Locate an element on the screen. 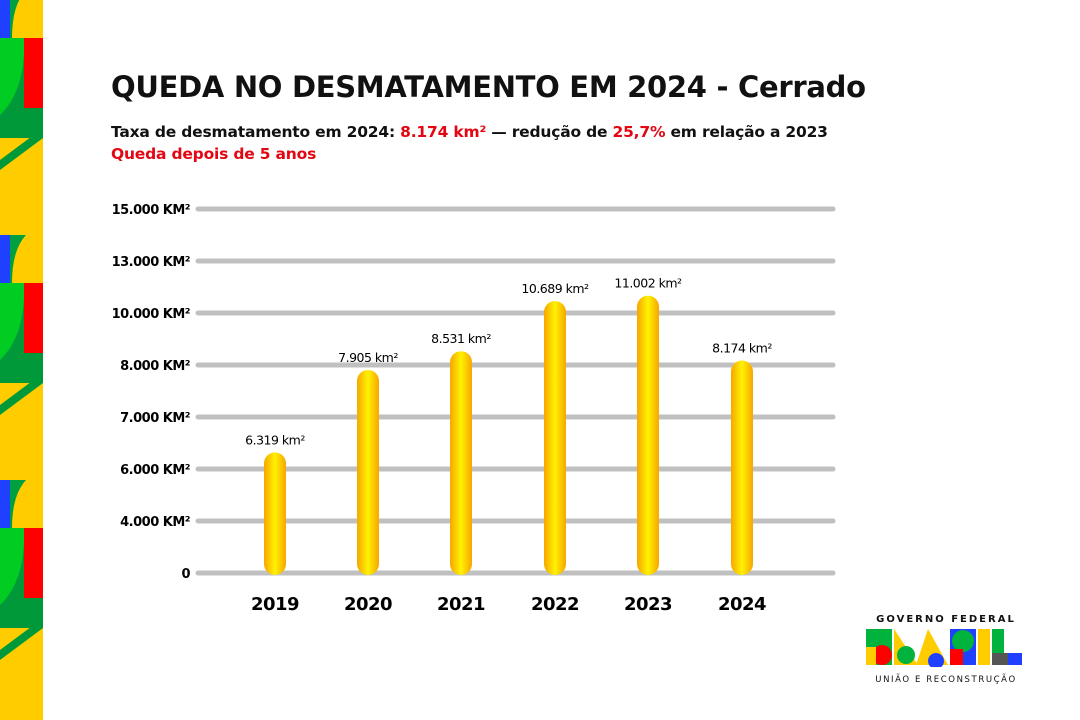 This screenshot has width=1080, height=720. y-tick-label: 10.000 KM² is located at coordinates (151, 314).